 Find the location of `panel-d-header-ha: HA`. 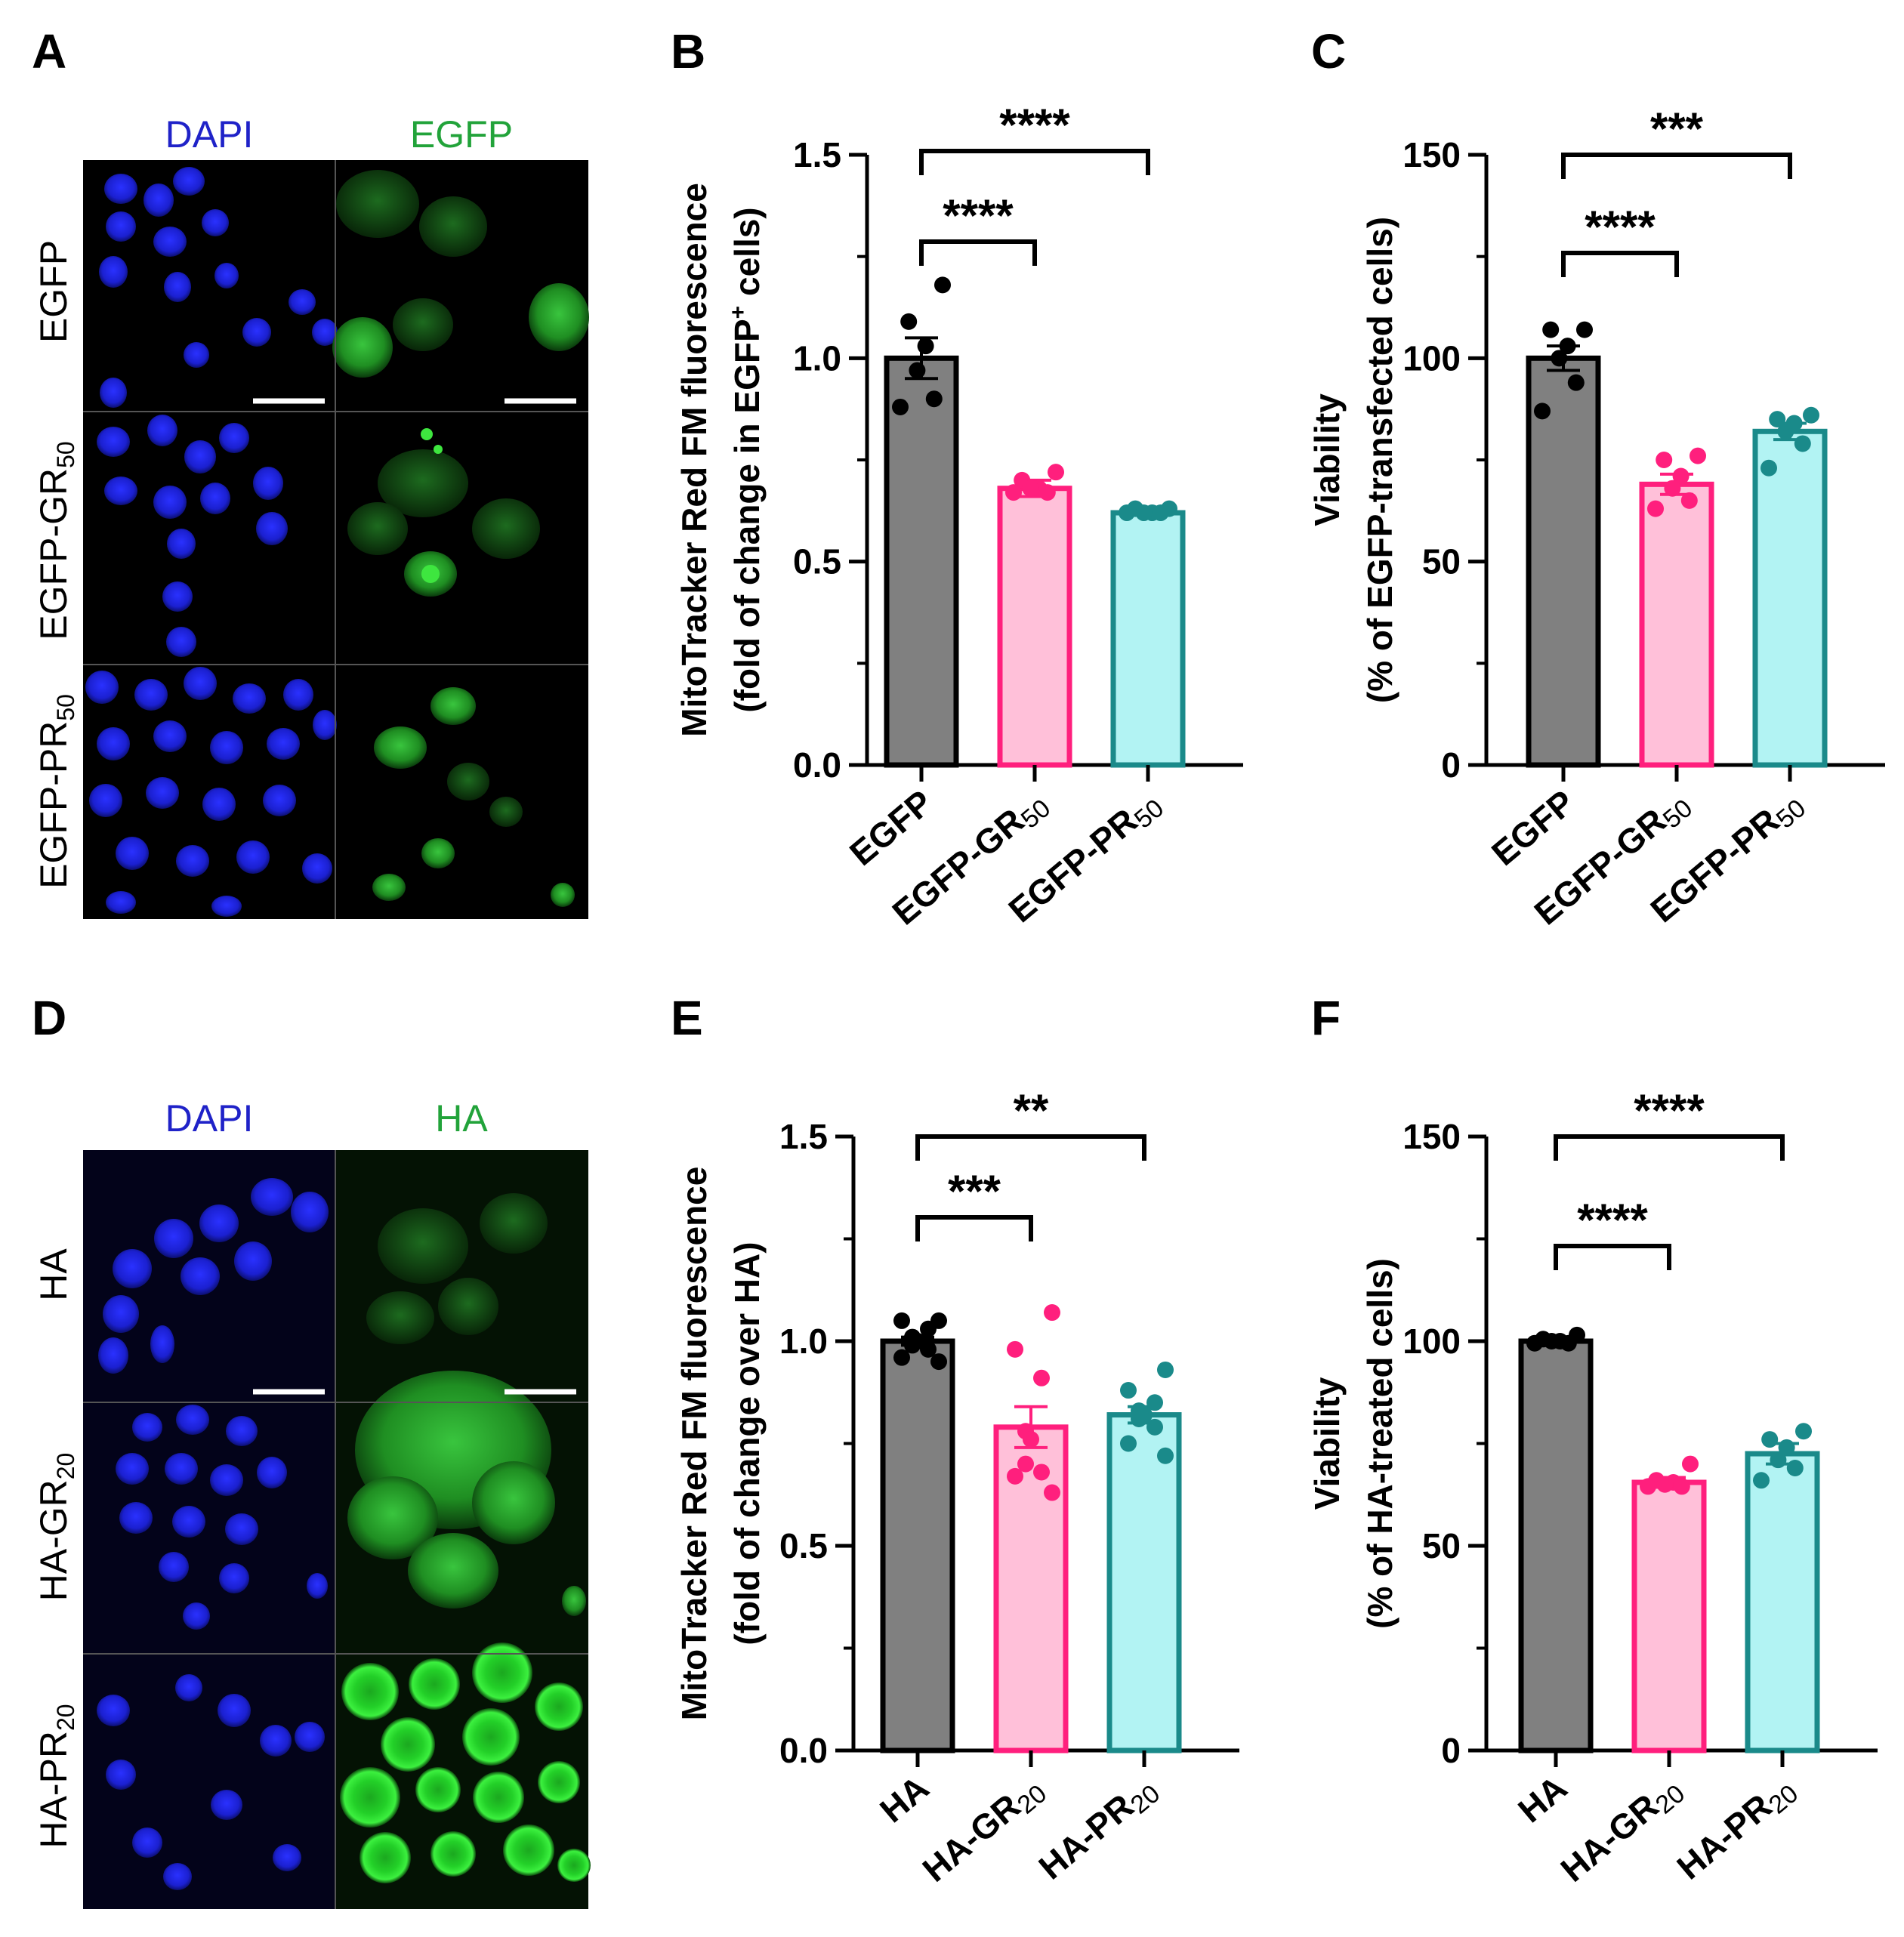

panel-d-header-ha: HA is located at coordinates (462, 1118).